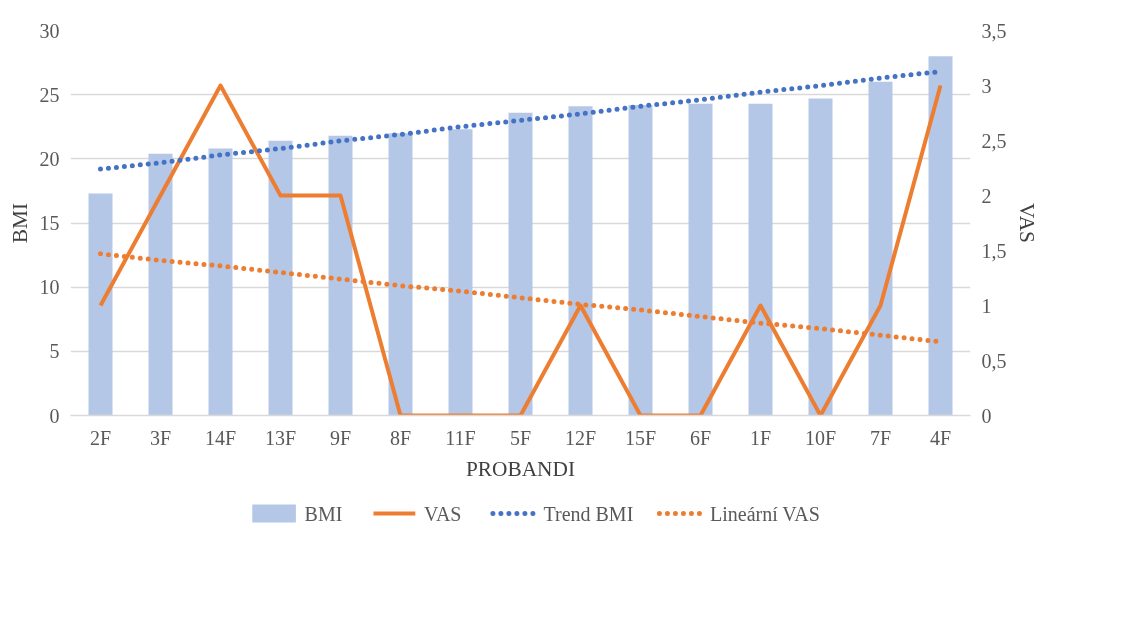 The image size is (1139, 633). What do you see at coordinates (160, 437) in the screenshot?
I see `x-tick-label: 3F` at bounding box center [160, 437].